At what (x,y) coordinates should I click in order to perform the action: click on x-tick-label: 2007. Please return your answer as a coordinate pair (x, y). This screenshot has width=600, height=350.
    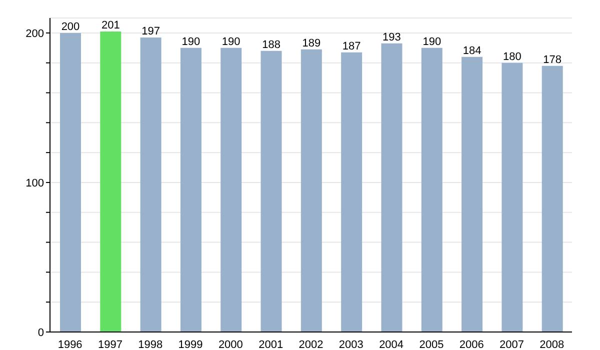
    Looking at the image, I should click on (512, 344).